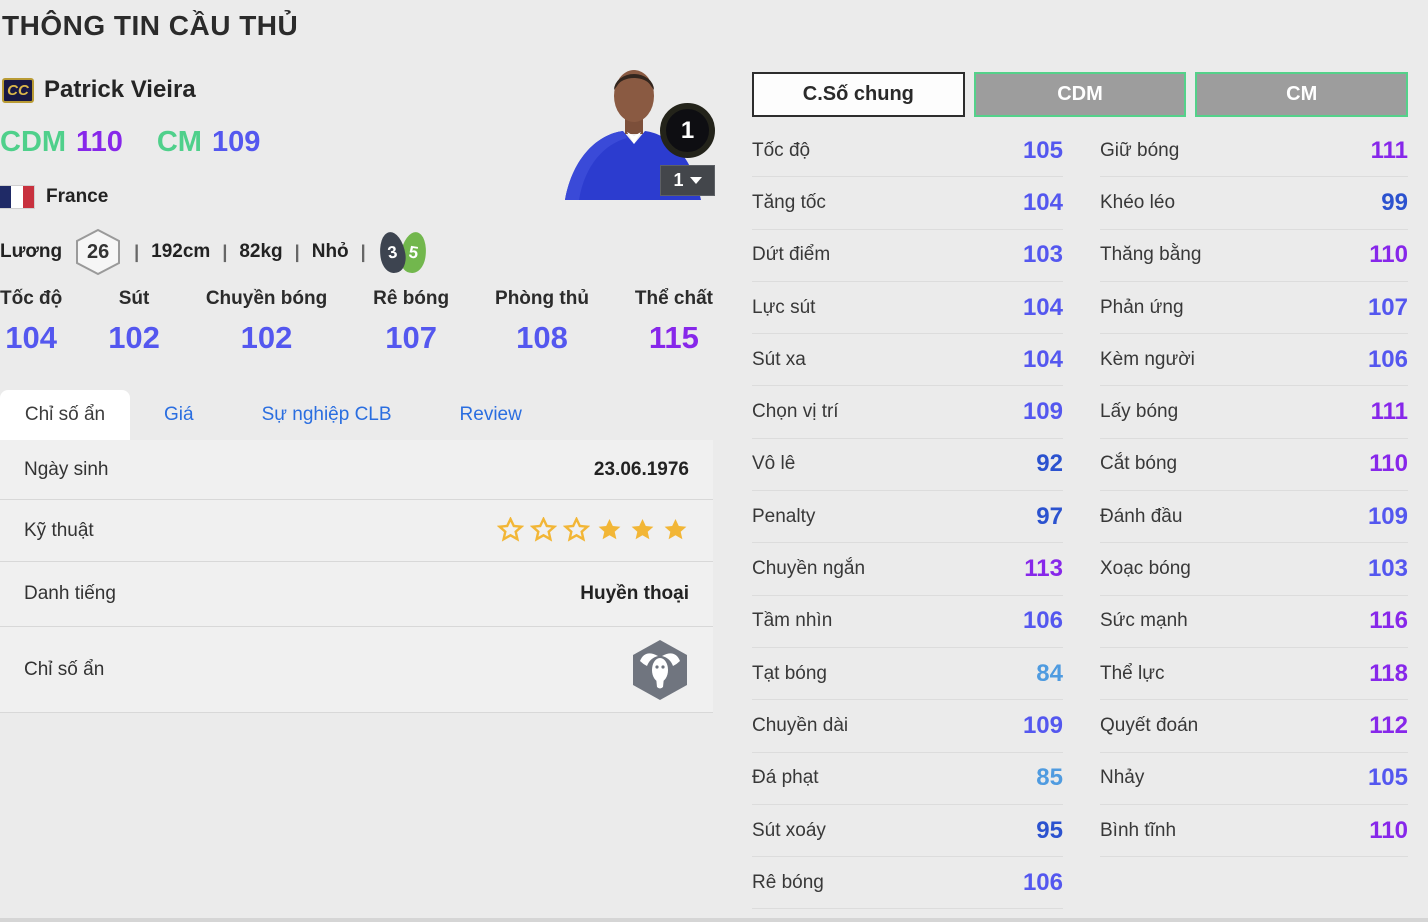  Describe the element at coordinates (907, 256) in the screenshot. I see `stat-row: Dứt điểm 103` at that location.